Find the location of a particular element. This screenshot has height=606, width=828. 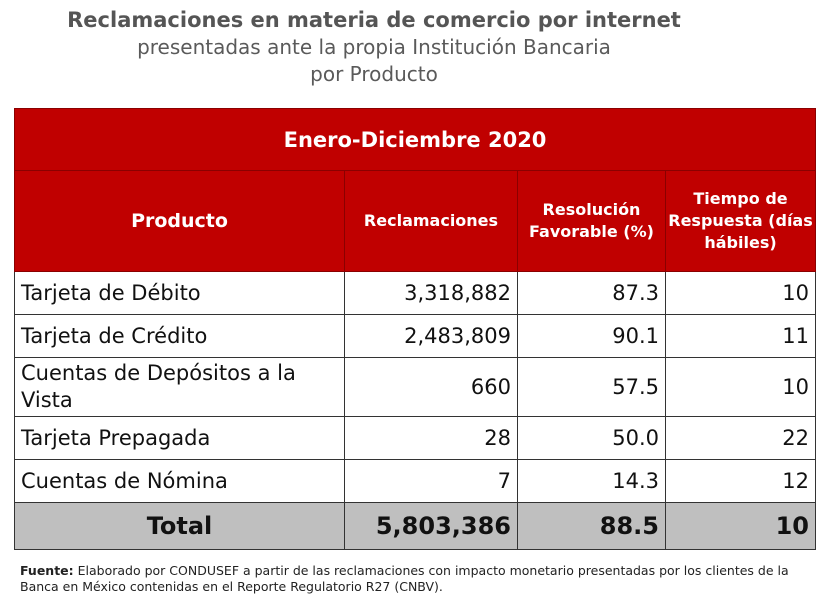

table-cell-producto: Tarjeta Prepagada is located at coordinates (179, 438).